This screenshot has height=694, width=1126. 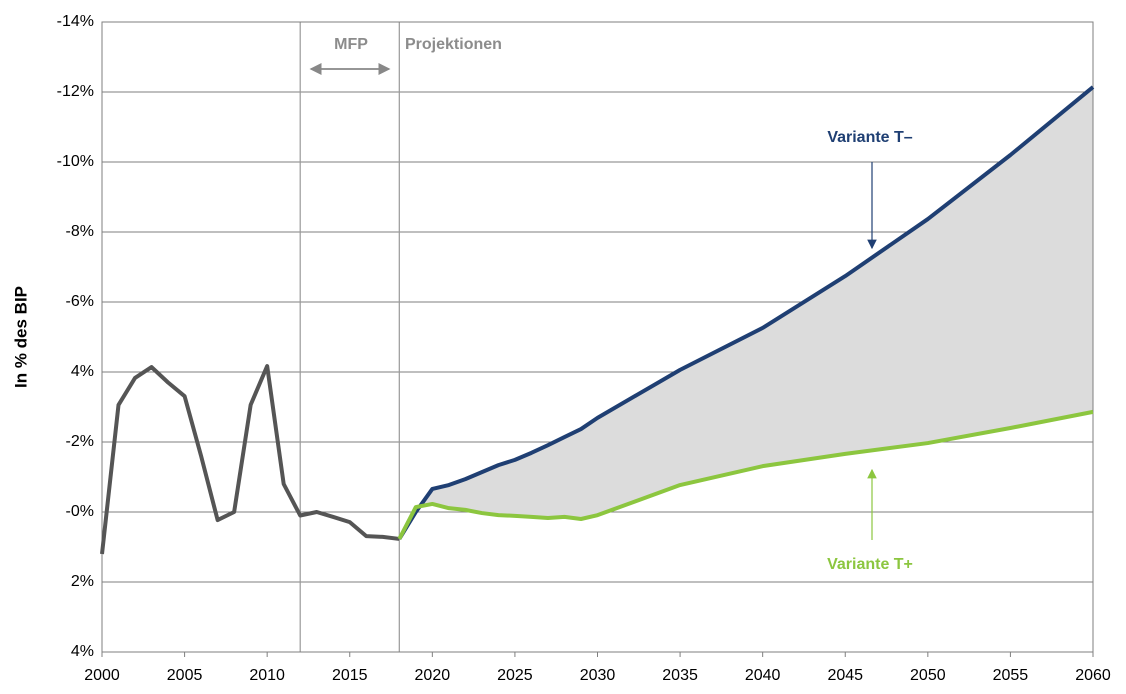 I want to click on x-tick-label: 2035, so click(x=680, y=675).